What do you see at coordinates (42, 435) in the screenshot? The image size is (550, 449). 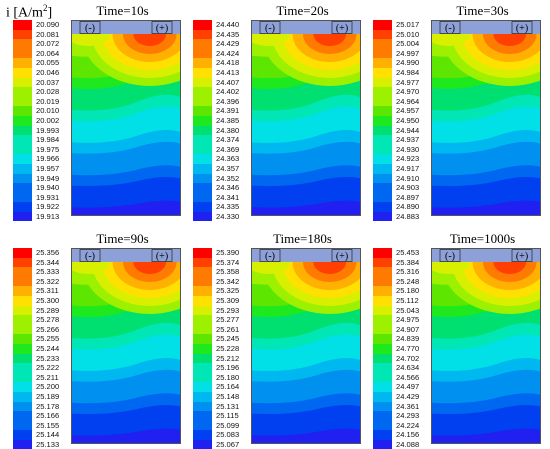 I see `legend-row: 25.144` at bounding box center [42, 435].